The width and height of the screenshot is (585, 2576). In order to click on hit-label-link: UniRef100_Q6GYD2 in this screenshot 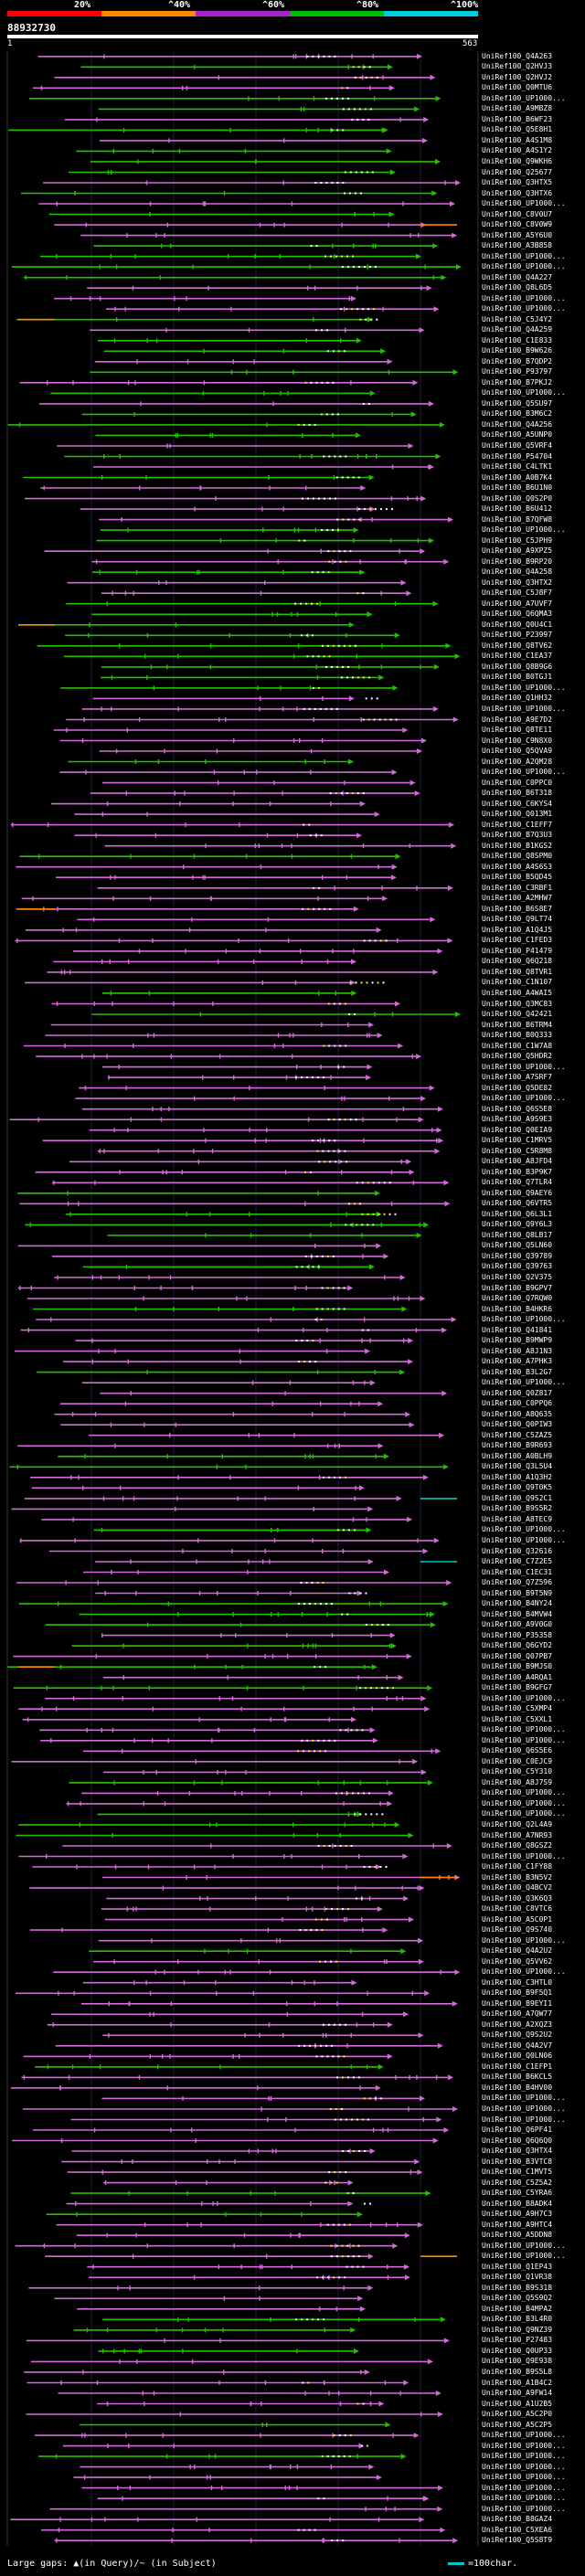, I will do `click(517, 1645)`.